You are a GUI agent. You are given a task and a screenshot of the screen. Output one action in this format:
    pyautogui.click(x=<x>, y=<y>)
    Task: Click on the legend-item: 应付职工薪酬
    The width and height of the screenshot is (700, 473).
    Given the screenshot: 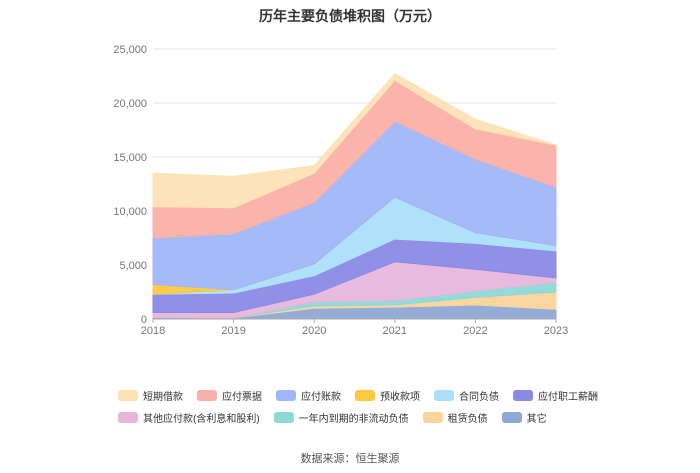 What is the action you would take?
    pyautogui.click(x=555, y=395)
    